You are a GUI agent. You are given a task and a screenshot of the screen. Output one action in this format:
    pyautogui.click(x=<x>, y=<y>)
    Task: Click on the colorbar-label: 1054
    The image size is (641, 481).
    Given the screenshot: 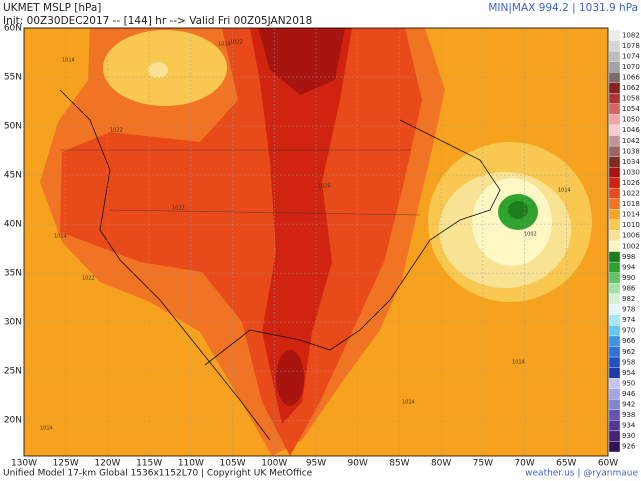 What is the action you would take?
    pyautogui.click(x=631, y=109)
    